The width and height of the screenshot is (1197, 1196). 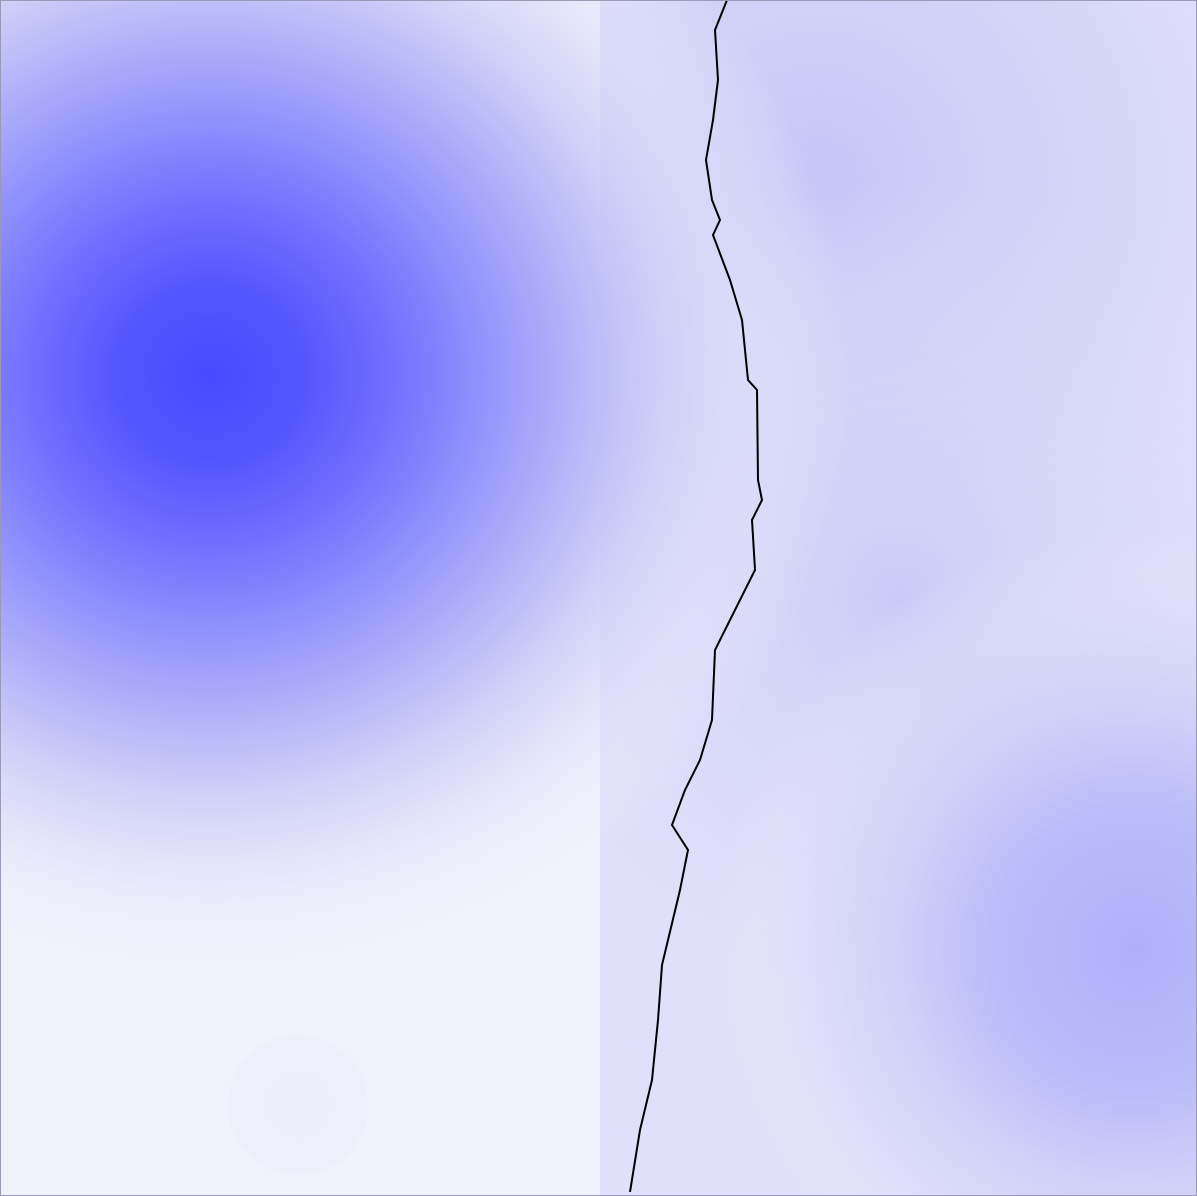 What do you see at coordinates (696, 596) in the screenshot?
I see `decision-boundary` at bounding box center [696, 596].